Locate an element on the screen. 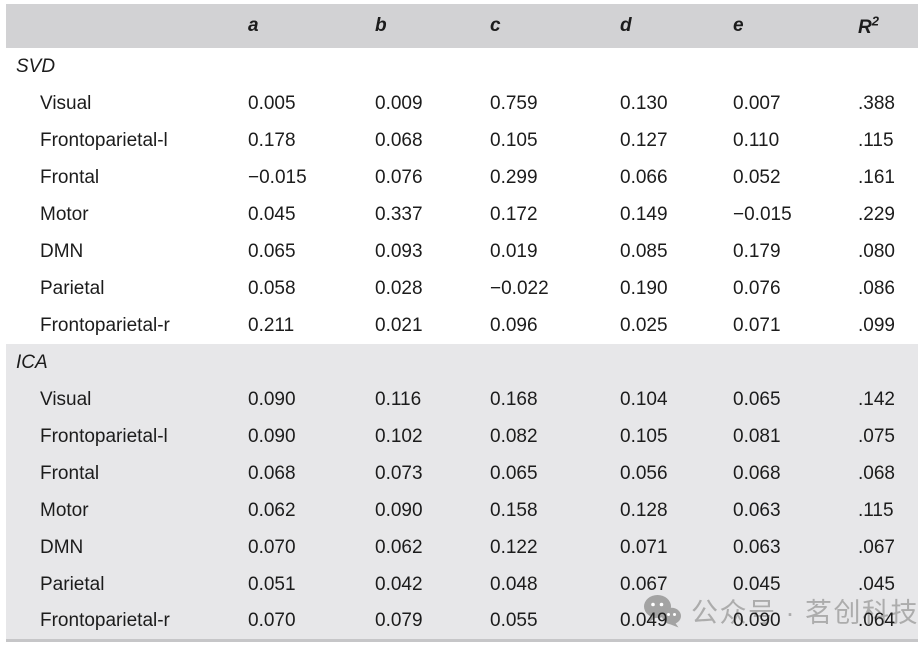 This screenshot has width=924, height=652. value-cell: 0.048 is located at coordinates (514, 584).